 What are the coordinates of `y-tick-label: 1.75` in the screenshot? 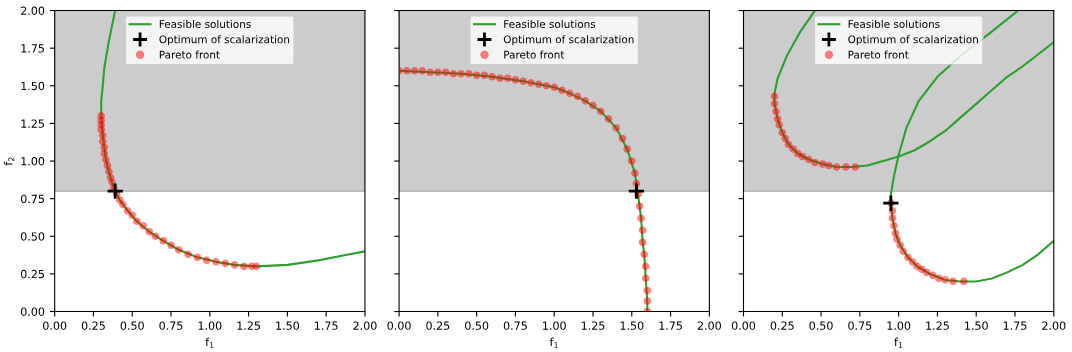 It's located at (32, 48).